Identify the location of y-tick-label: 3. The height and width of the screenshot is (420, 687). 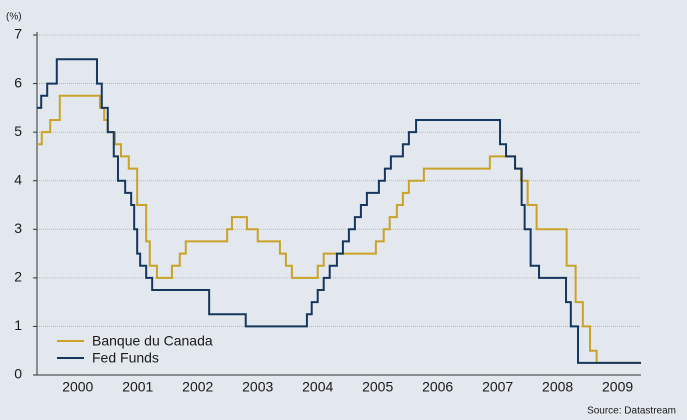
(18, 228).